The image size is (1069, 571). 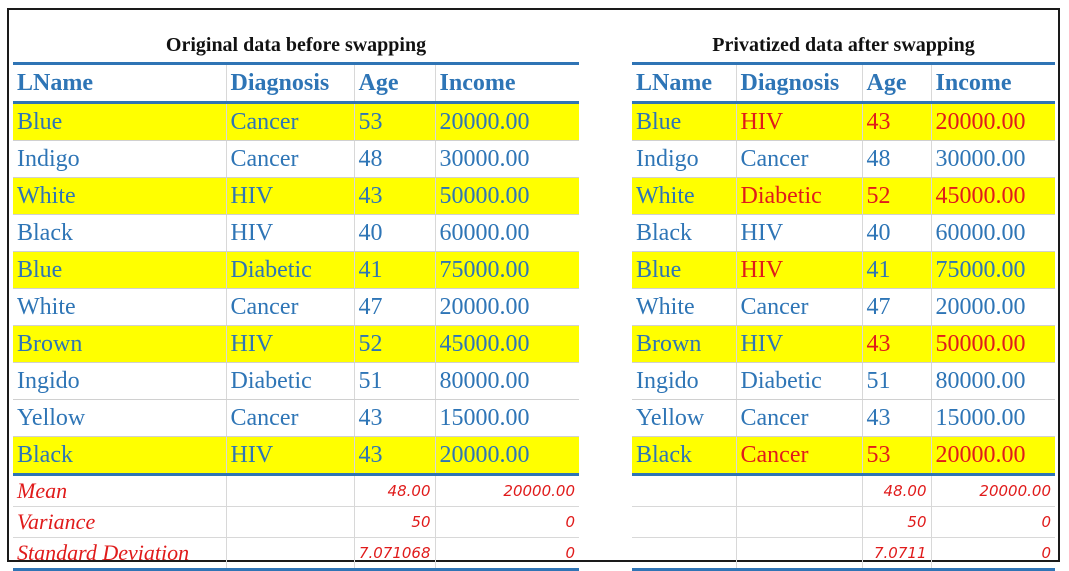 I want to click on table-row: Black HIV 43 20000.00, so click(x=296, y=456).